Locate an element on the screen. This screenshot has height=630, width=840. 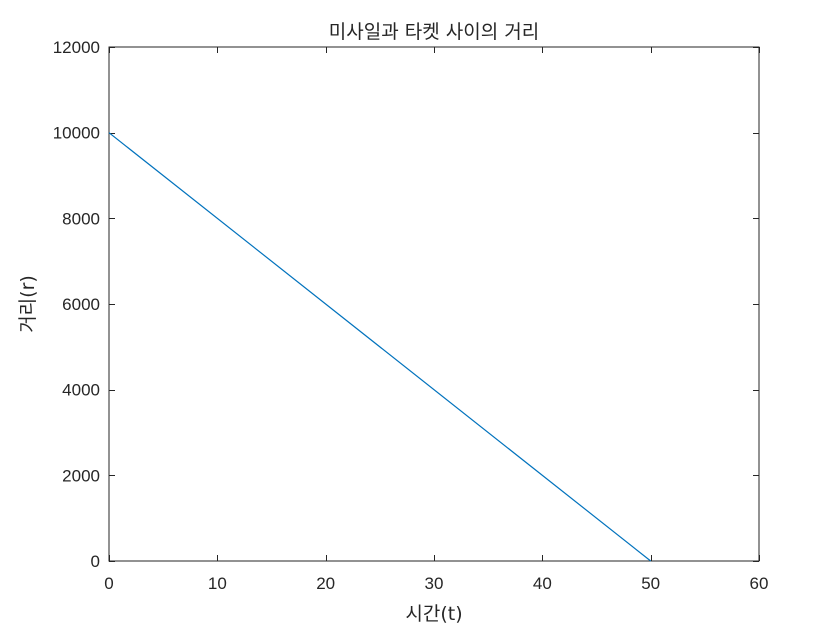
x-tick-label: 60 is located at coordinates (759, 583).